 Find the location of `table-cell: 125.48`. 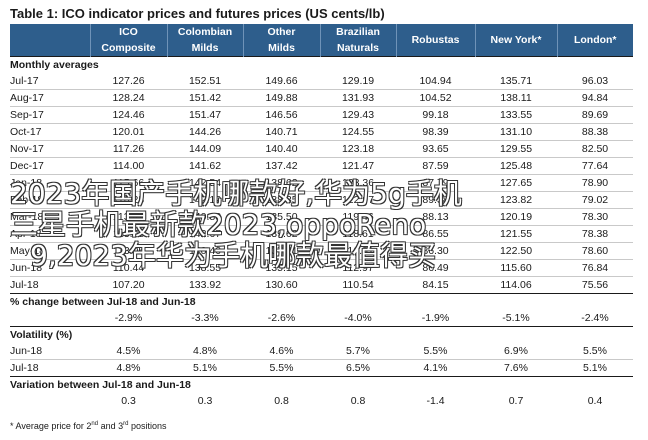

table-cell: 125.48 is located at coordinates (516, 166).